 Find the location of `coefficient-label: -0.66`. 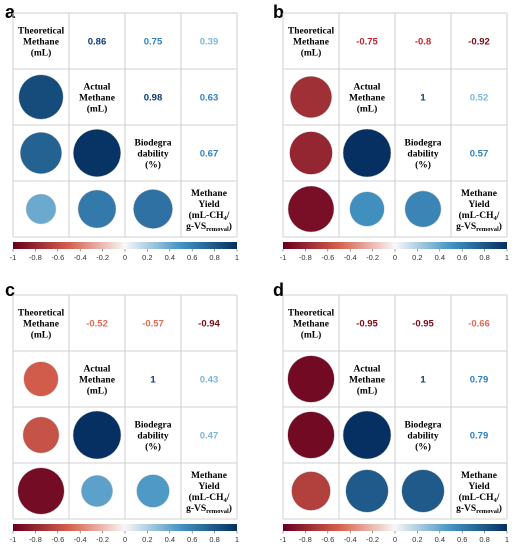

coefficient-label: -0.66 is located at coordinates (479, 324).